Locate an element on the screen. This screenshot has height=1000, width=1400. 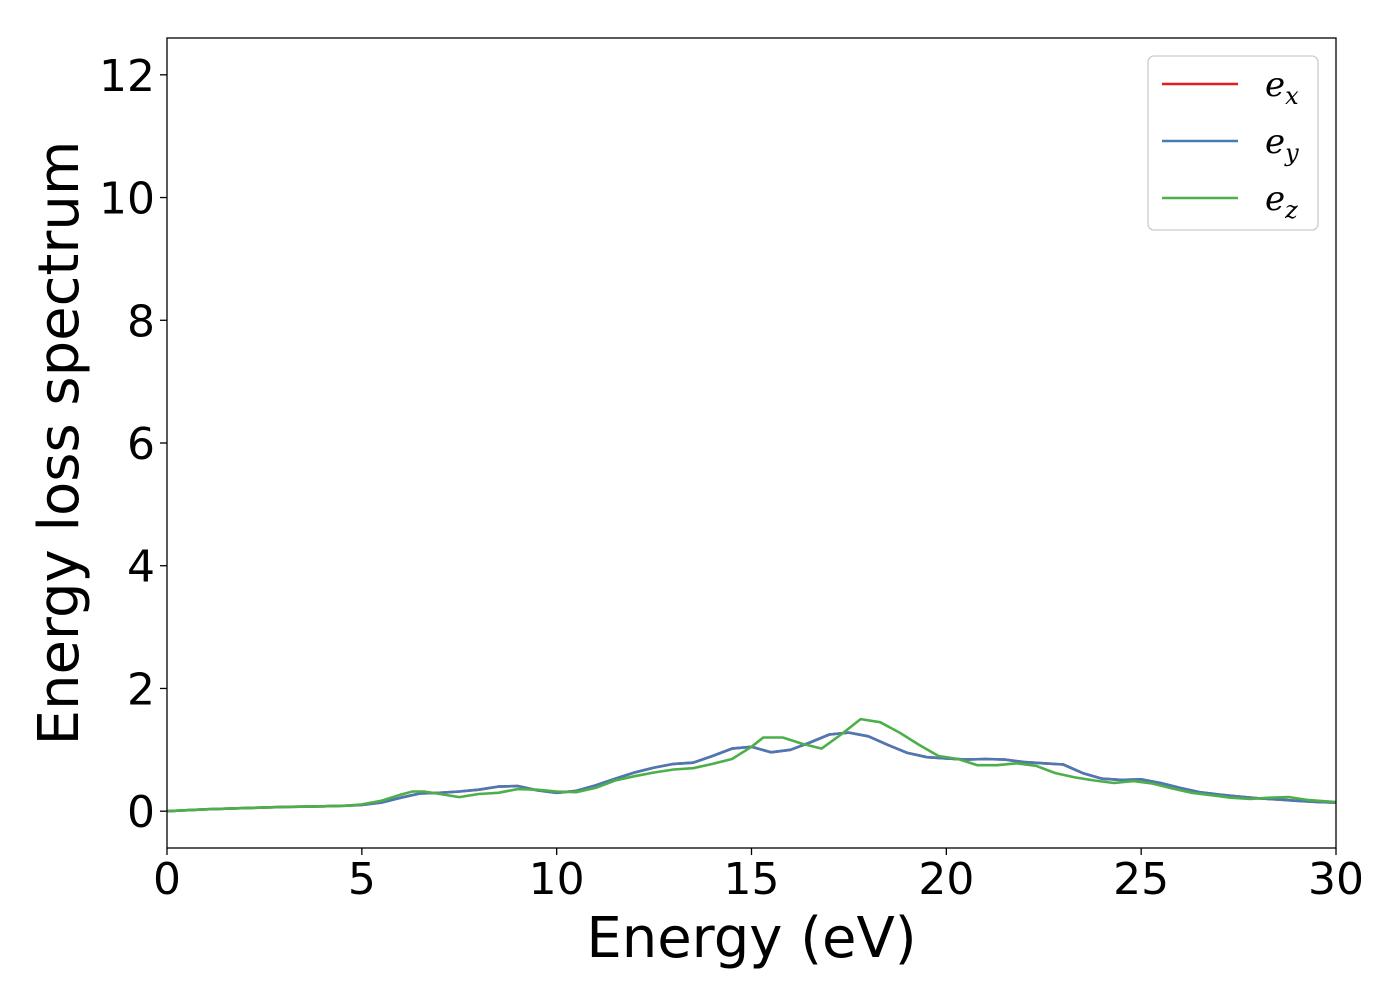
x-tick-label: 30 is located at coordinates (1336, 879).